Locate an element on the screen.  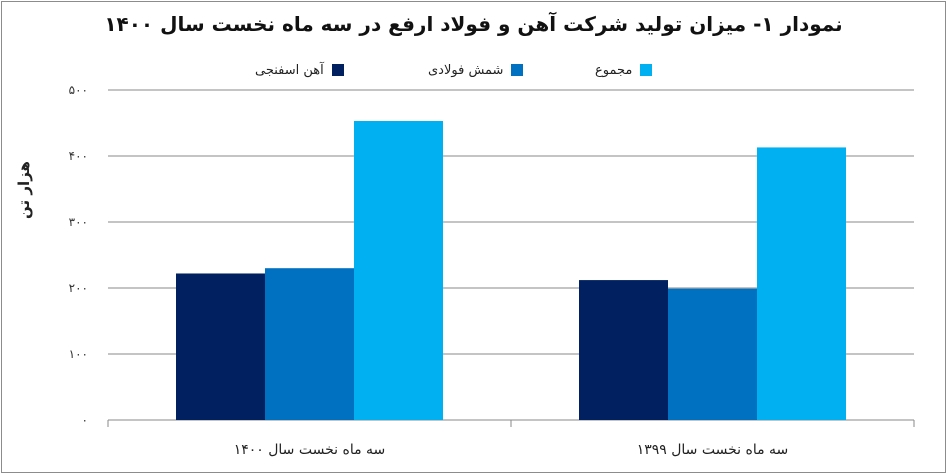
legend-item-total: مجموع is located at coordinates (624, 70).